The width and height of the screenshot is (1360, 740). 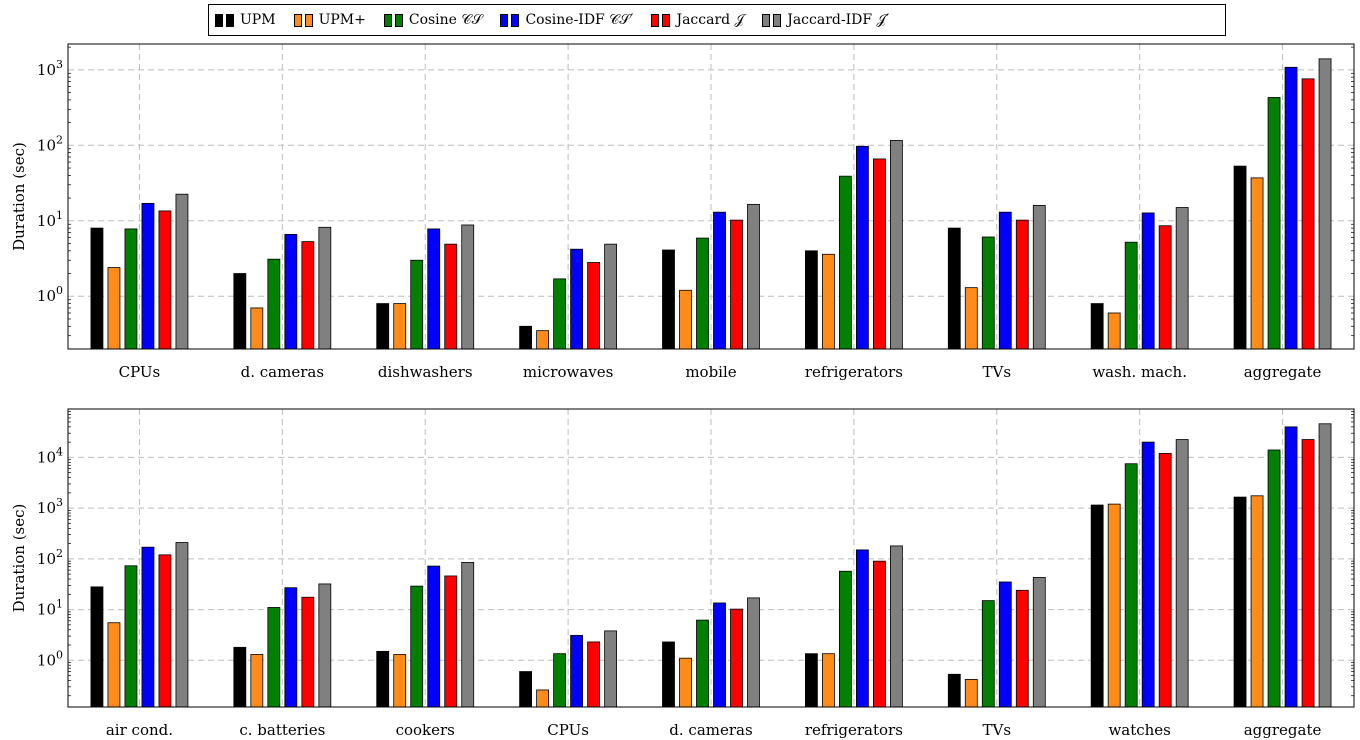 What do you see at coordinates (139, 730) in the screenshot?
I see `x-tick-label: air cond.` at bounding box center [139, 730].